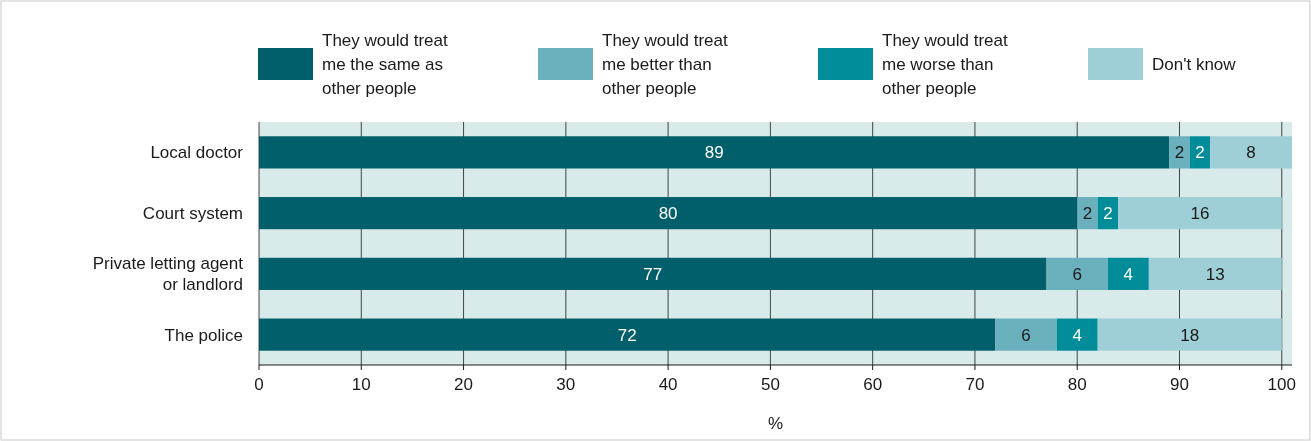  Describe the element at coordinates (203, 335) in the screenshot. I see `y-tick-label: The police` at that location.